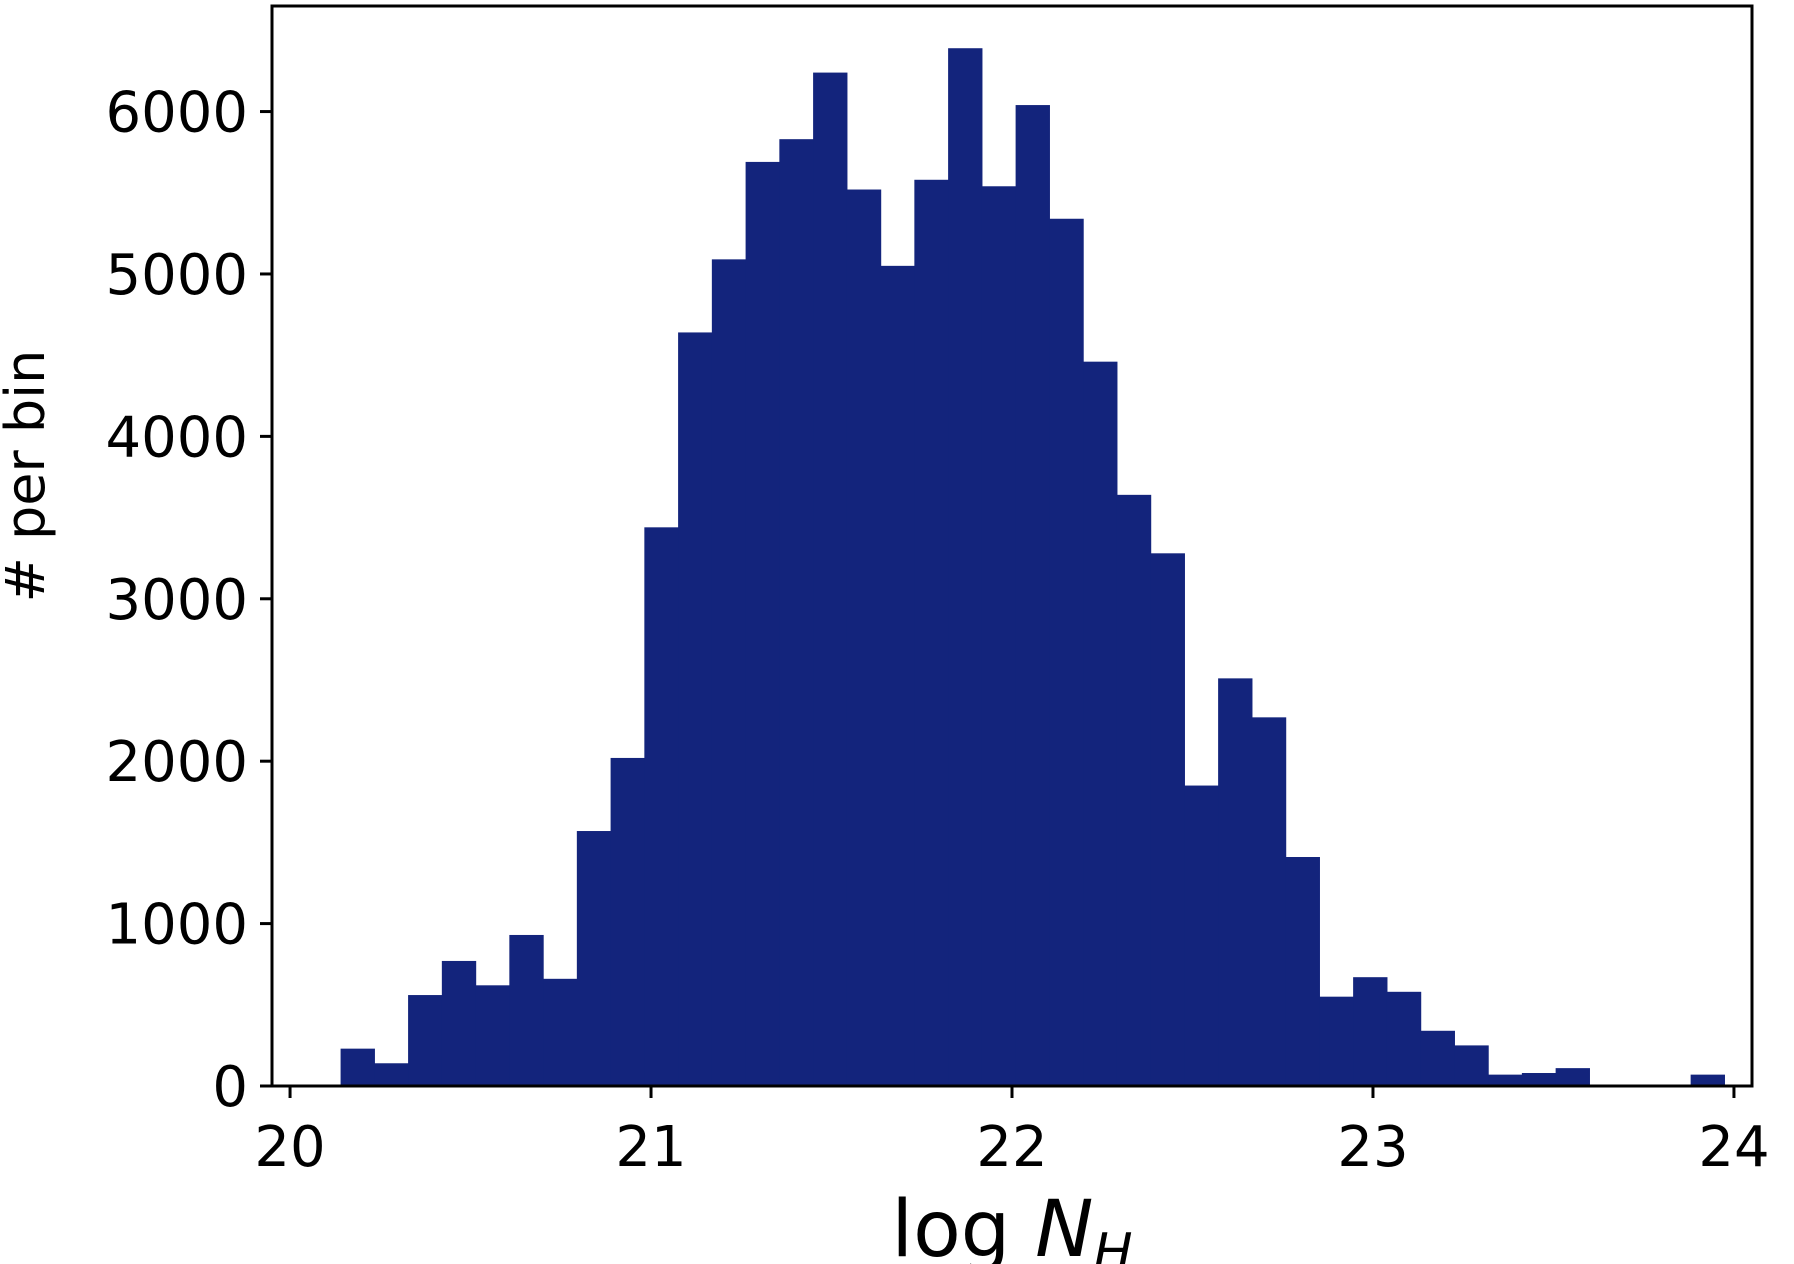 The image size is (1794, 1264). Describe the element at coordinates (1372, 1147) in the screenshot. I see `x-tick-label: 23` at that location.